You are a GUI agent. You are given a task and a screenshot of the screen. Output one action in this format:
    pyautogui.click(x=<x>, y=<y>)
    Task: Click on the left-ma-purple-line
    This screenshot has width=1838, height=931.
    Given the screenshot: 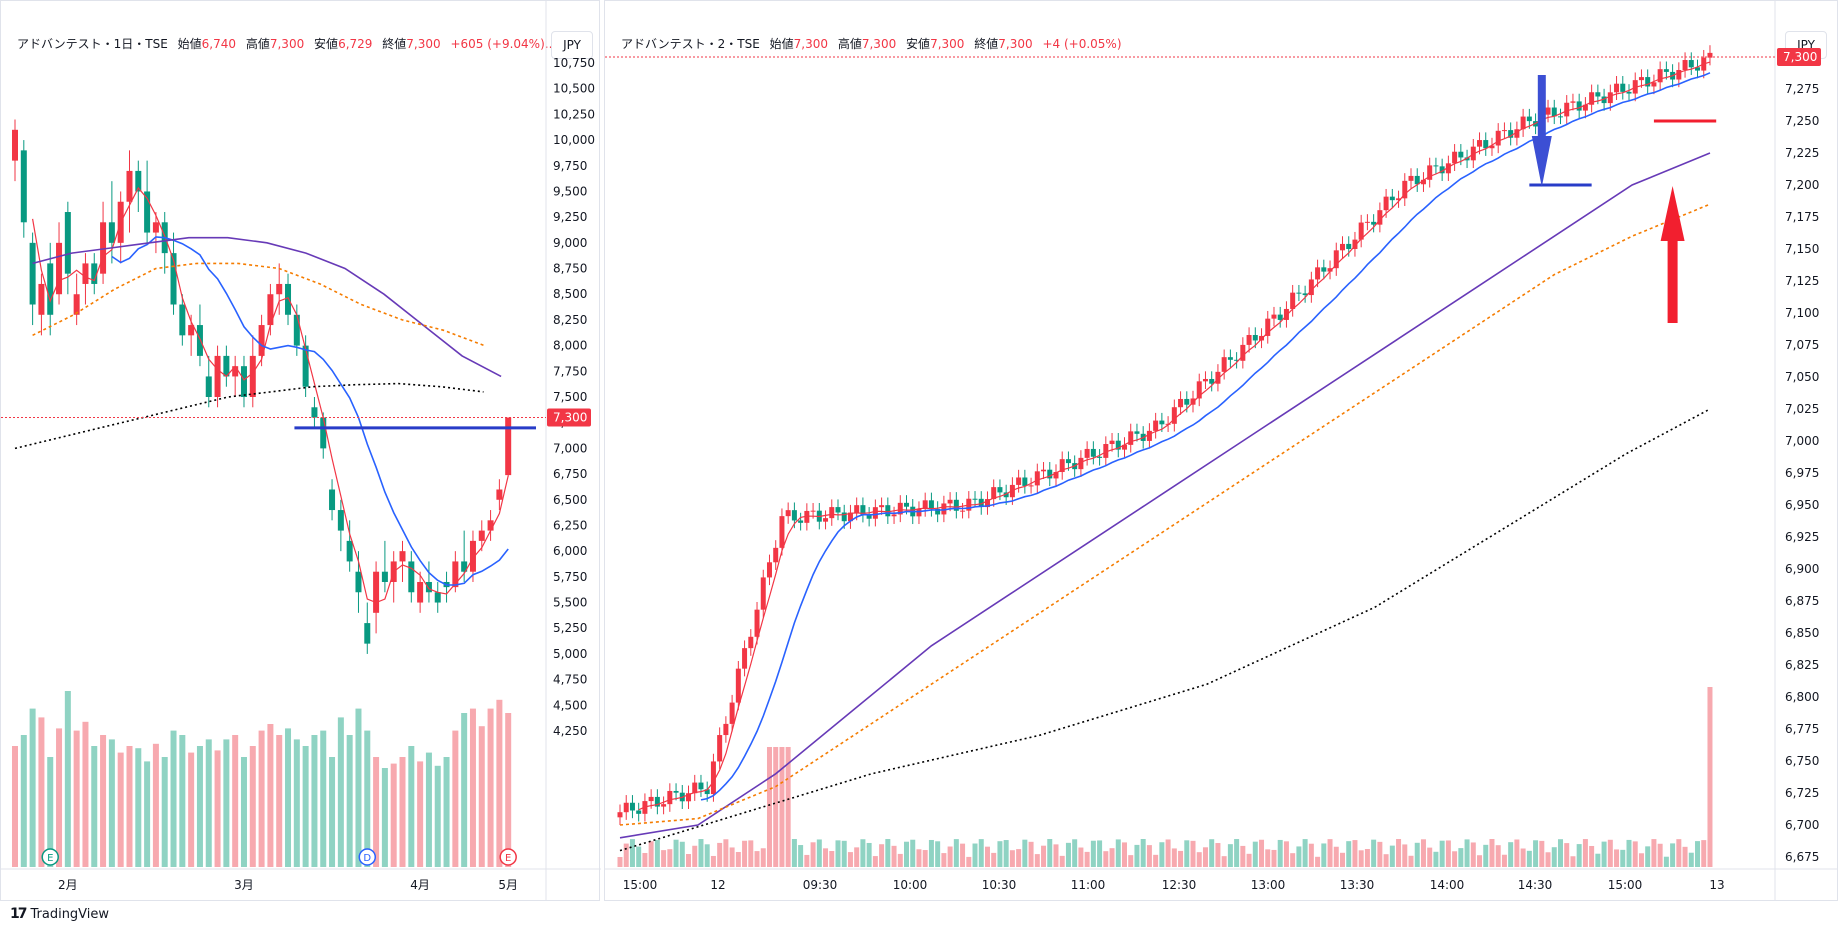 What is the action you would take?
    pyautogui.click(x=267, y=307)
    